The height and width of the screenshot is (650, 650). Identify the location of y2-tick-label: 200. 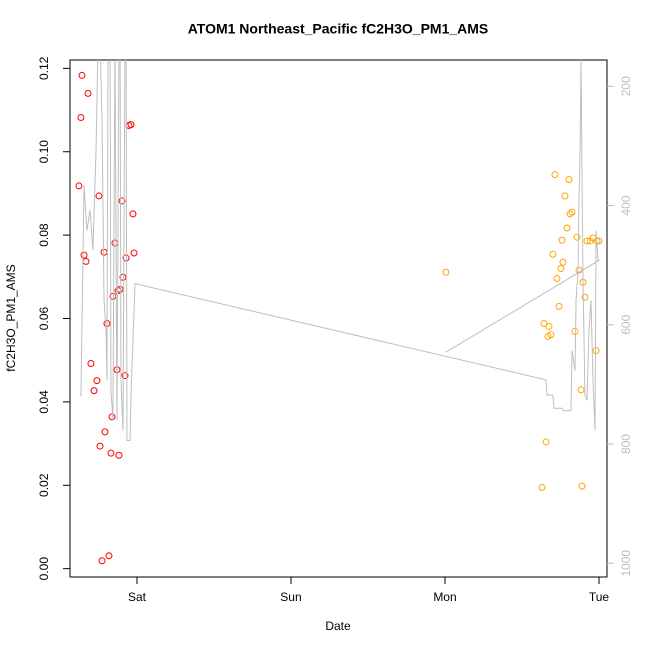
(626, 86).